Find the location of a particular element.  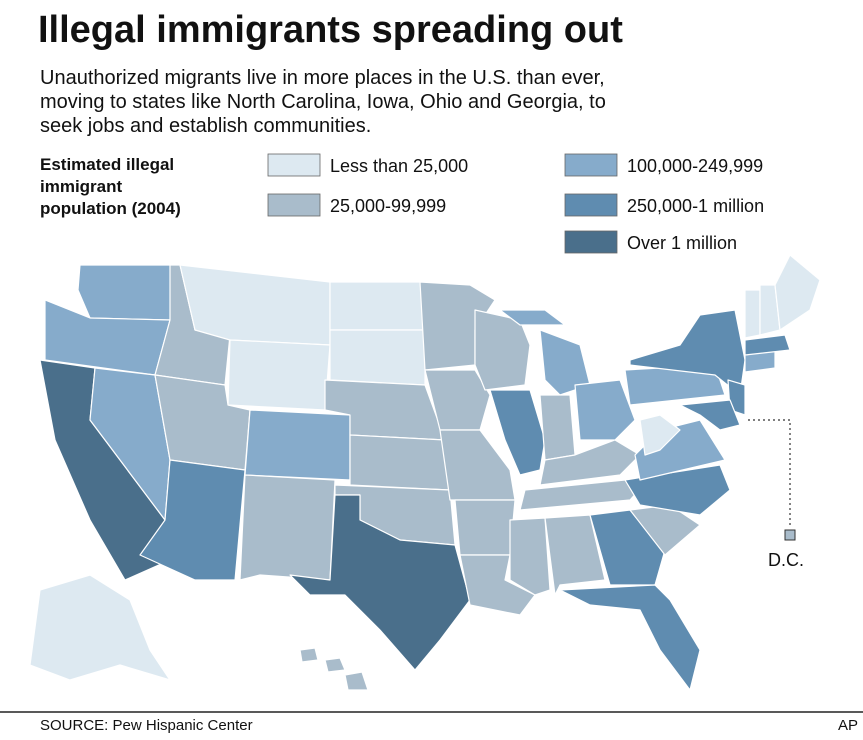

legend-title: population (2004) is located at coordinates (110, 208).